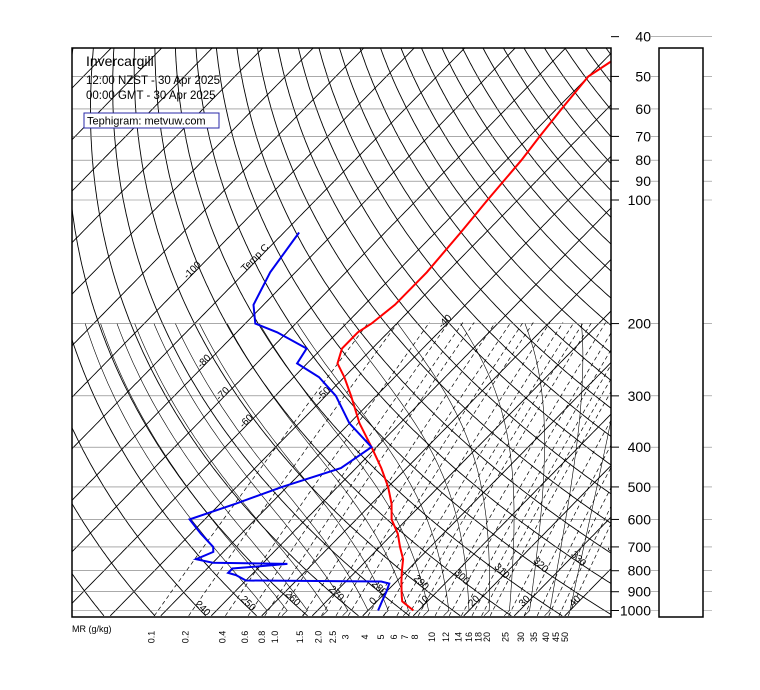 The image size is (760, 690). I want to click on isotherm-label: -20, so click(4, 1).